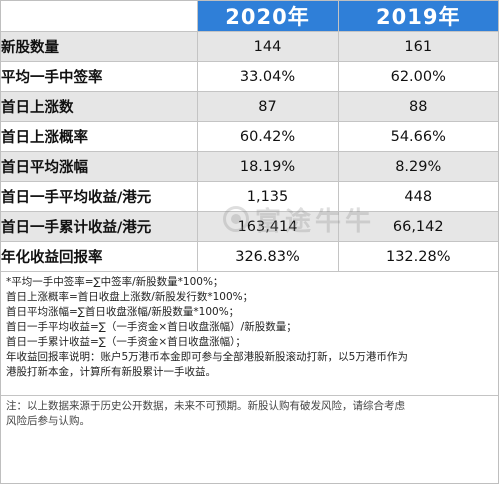 Image resolution: width=499 pixels, height=484 pixels. Describe the element at coordinates (417, 136) in the screenshot. I see `value-2019: 54.66%` at that location.